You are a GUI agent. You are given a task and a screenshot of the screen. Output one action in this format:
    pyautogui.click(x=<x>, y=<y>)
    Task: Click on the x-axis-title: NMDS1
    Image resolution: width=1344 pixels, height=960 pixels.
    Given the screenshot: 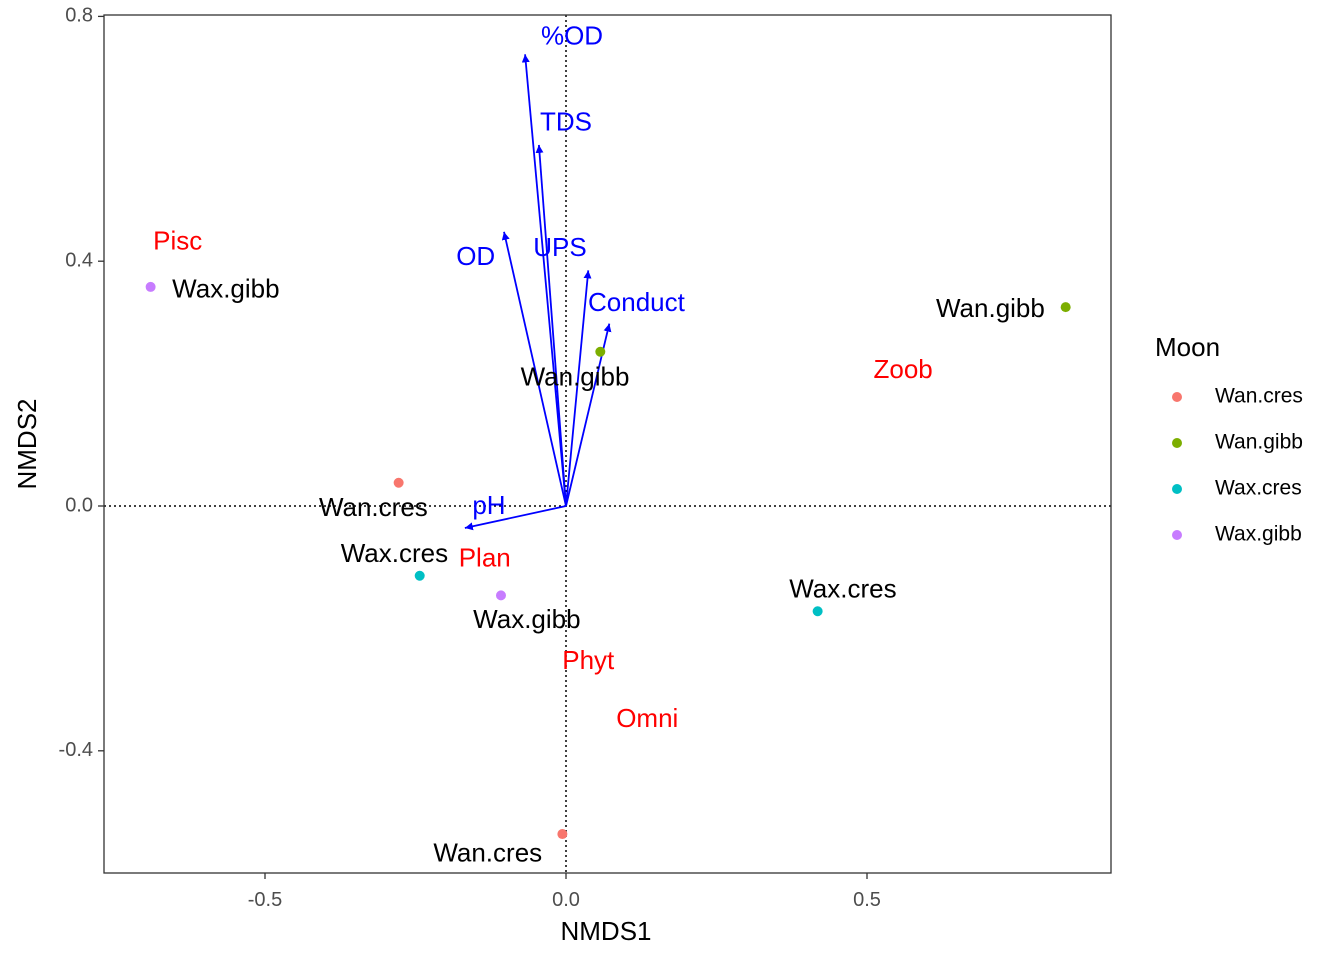 What is the action you would take?
    pyautogui.click(x=605, y=931)
    